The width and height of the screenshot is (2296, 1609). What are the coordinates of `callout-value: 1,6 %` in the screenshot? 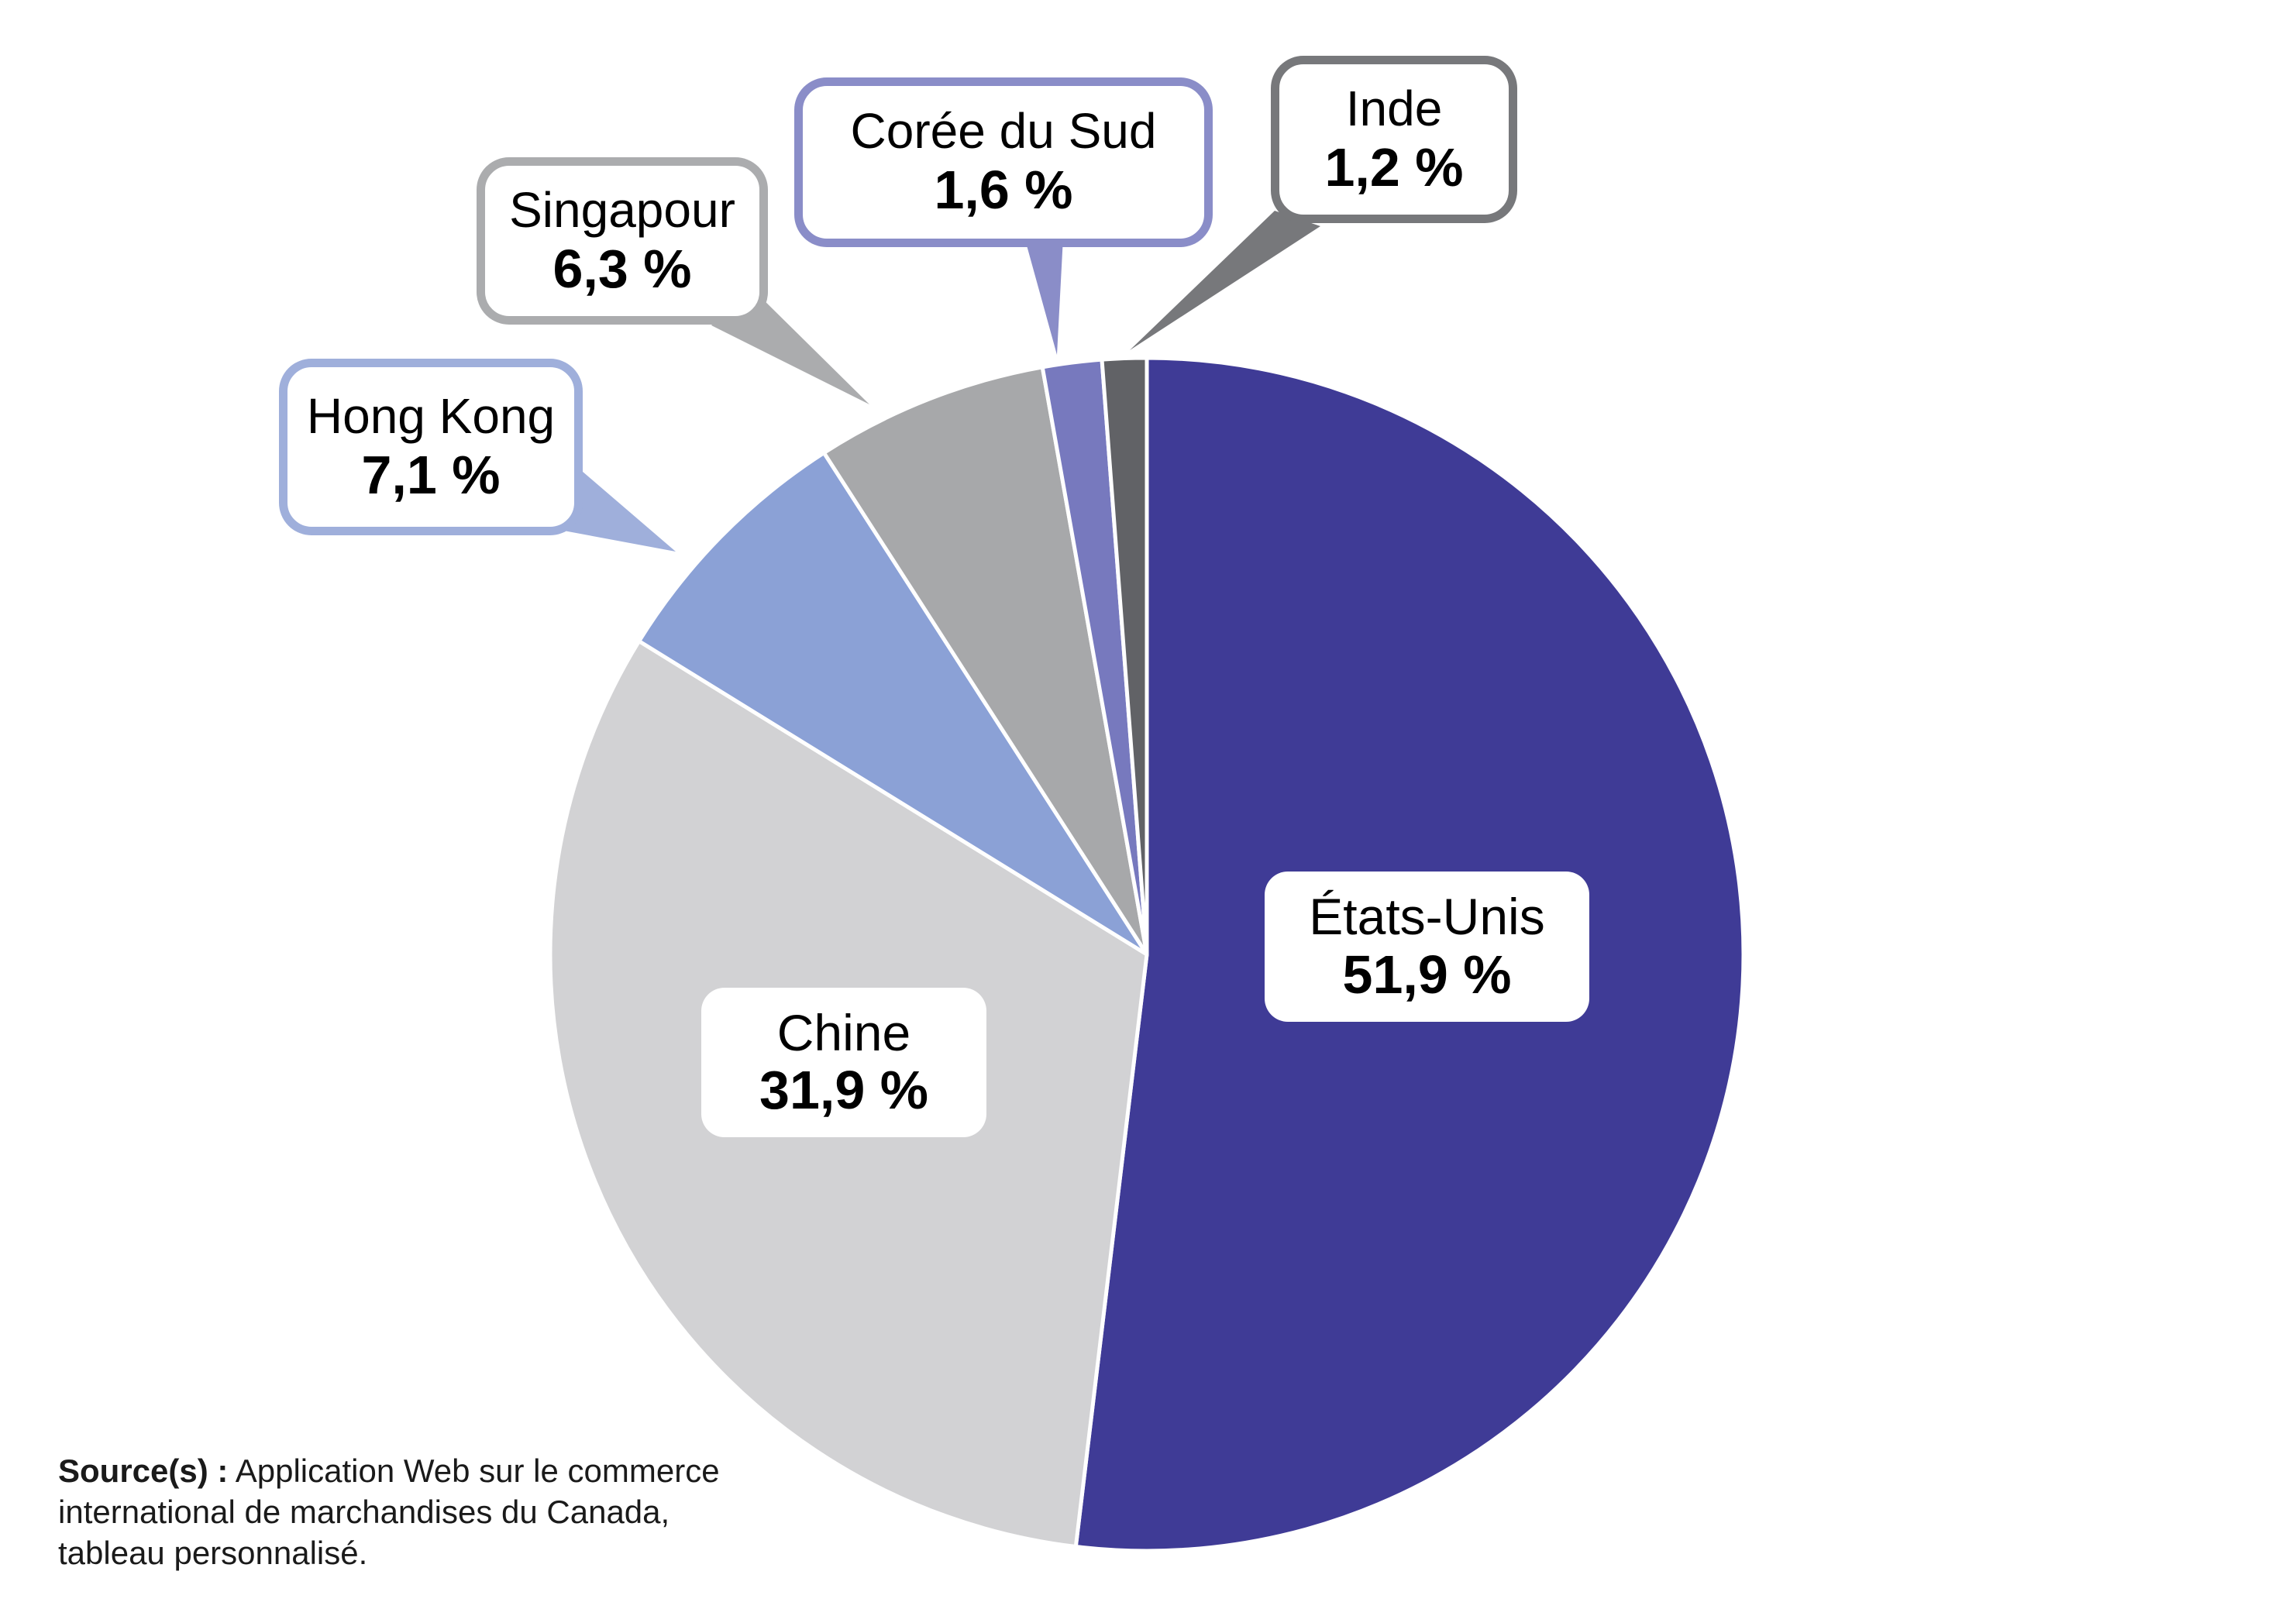 It's located at (1004, 190).